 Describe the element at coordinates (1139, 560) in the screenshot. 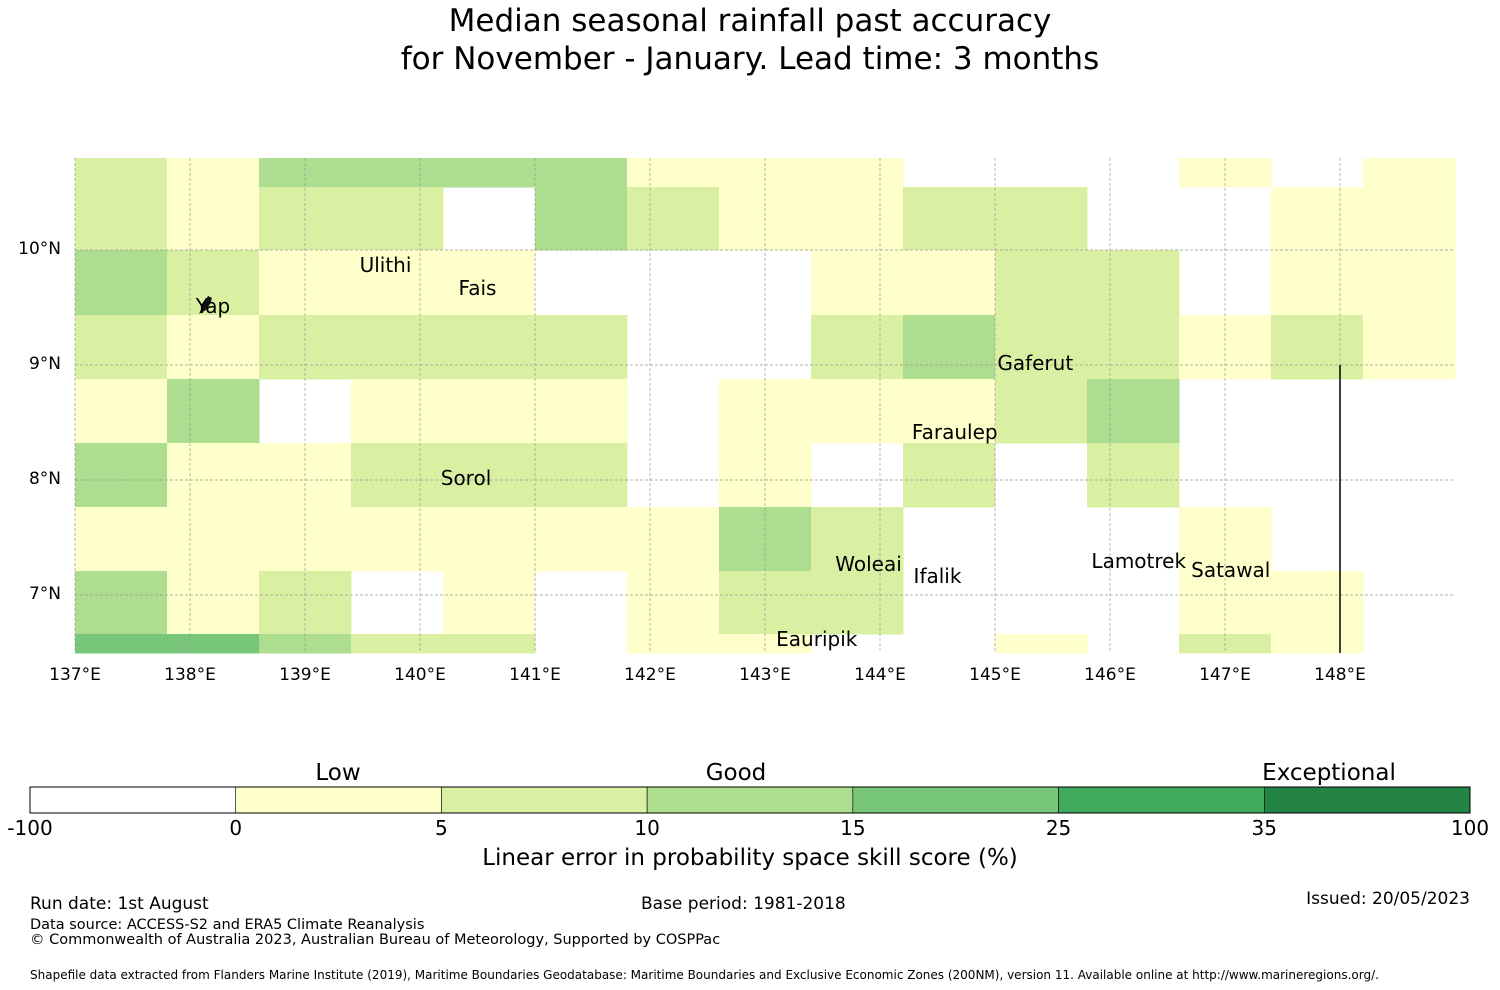

I see `place-label: Lamotrek` at that location.